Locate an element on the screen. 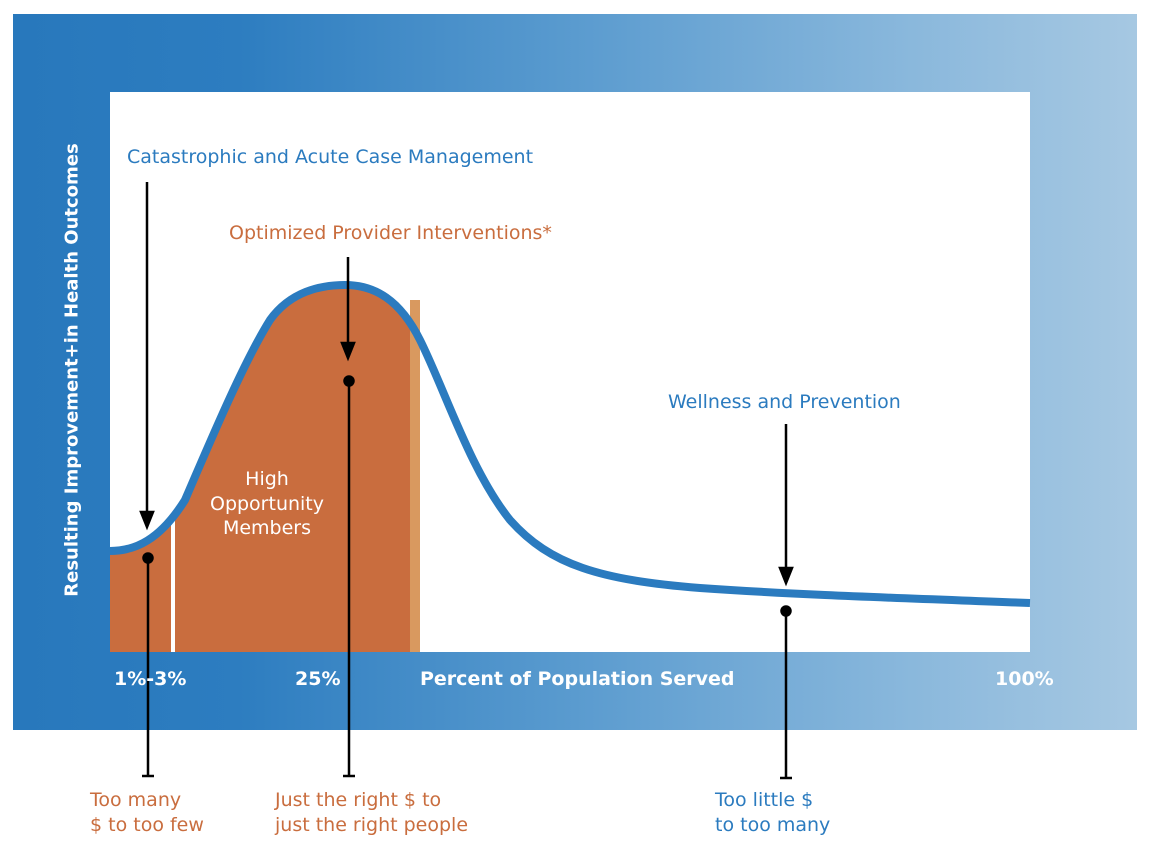  y-axis-label: Resulting Improvement+in Health Outcomes is located at coordinates (72, 370).